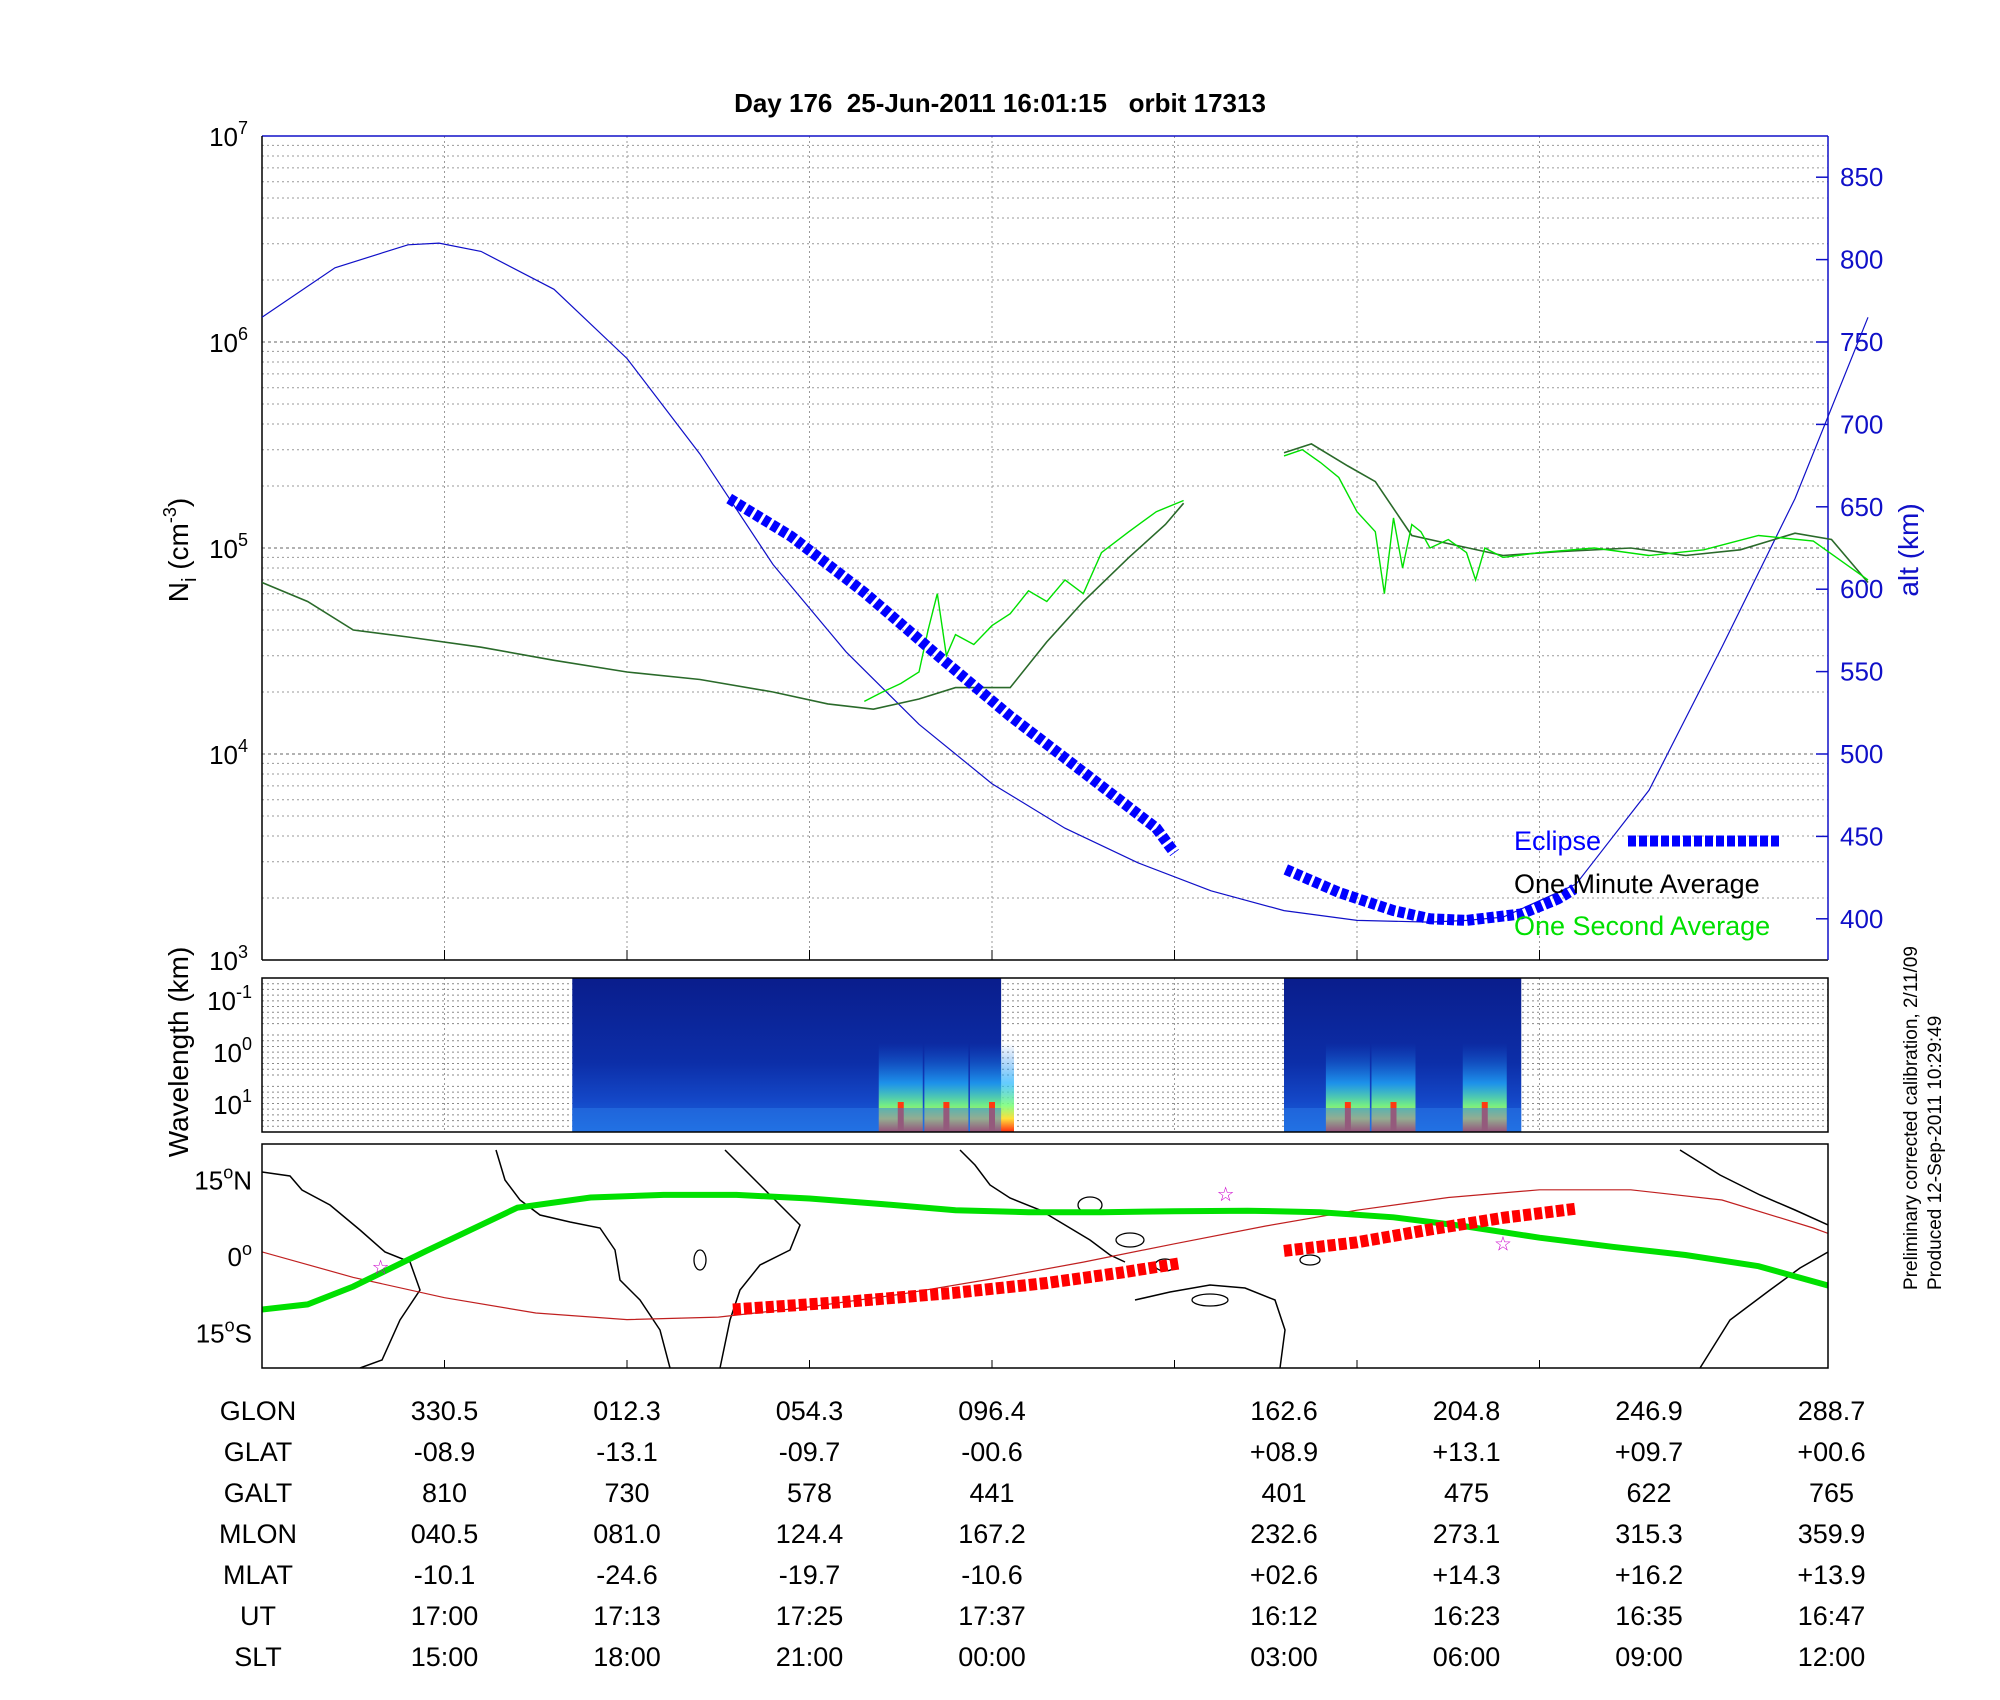  I want to click on table-cell: 167.2, so click(992, 1534).